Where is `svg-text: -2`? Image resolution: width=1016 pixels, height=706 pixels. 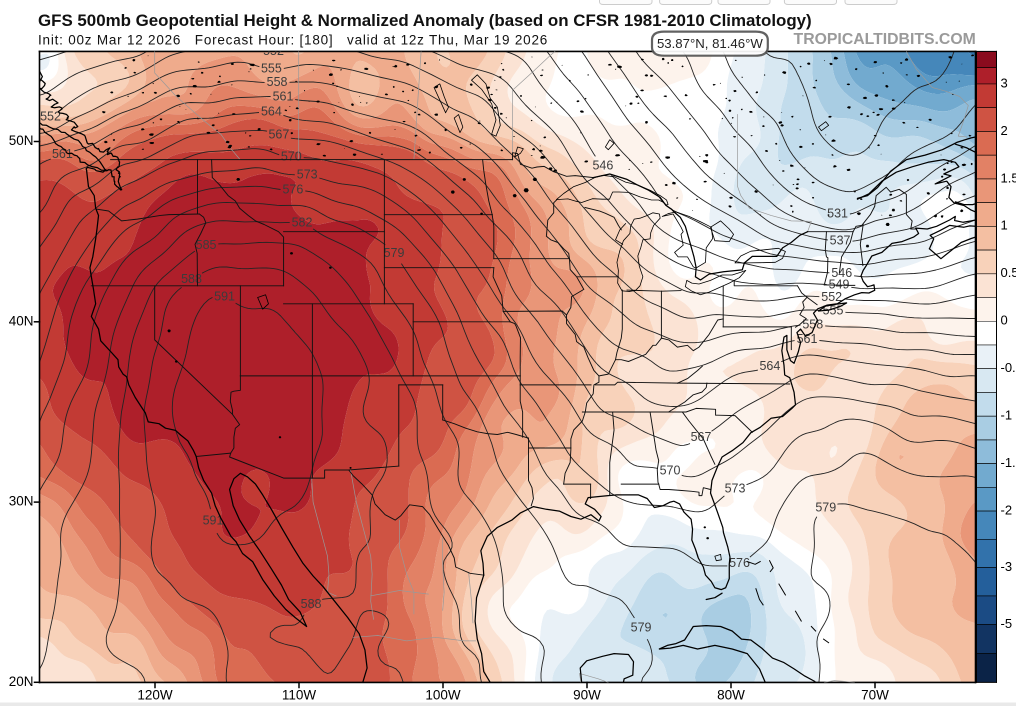 svg-text: -2 is located at coordinates (1007, 509).